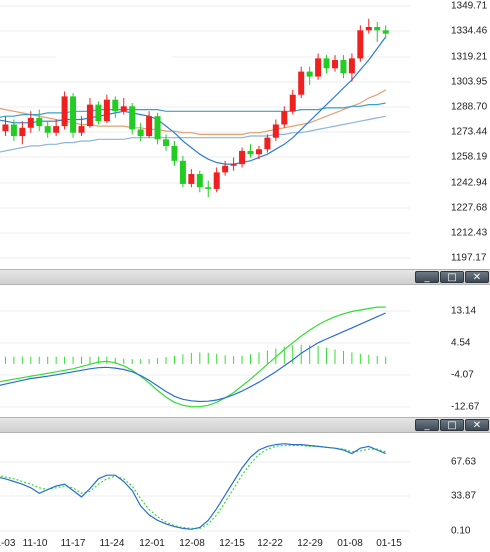 The width and height of the screenshot is (490, 552). I want to click on osc-y-label: 33.87, so click(464, 496).